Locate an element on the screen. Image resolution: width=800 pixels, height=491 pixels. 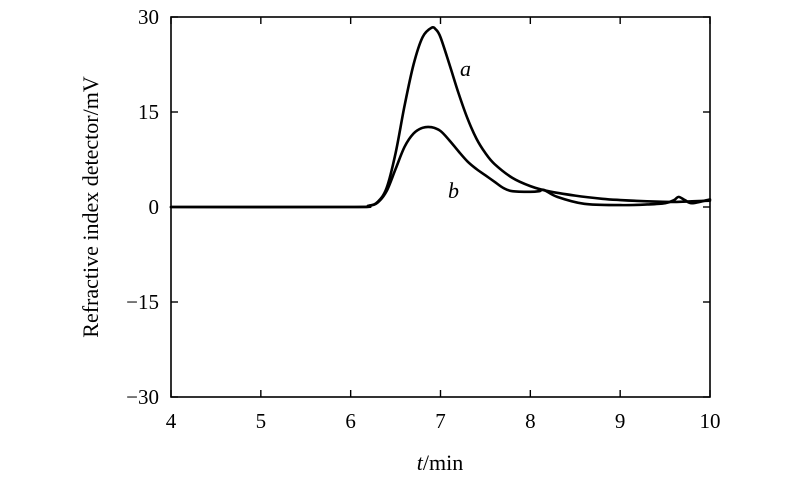
y-tick-label: 30 is located at coordinates (148, 17).